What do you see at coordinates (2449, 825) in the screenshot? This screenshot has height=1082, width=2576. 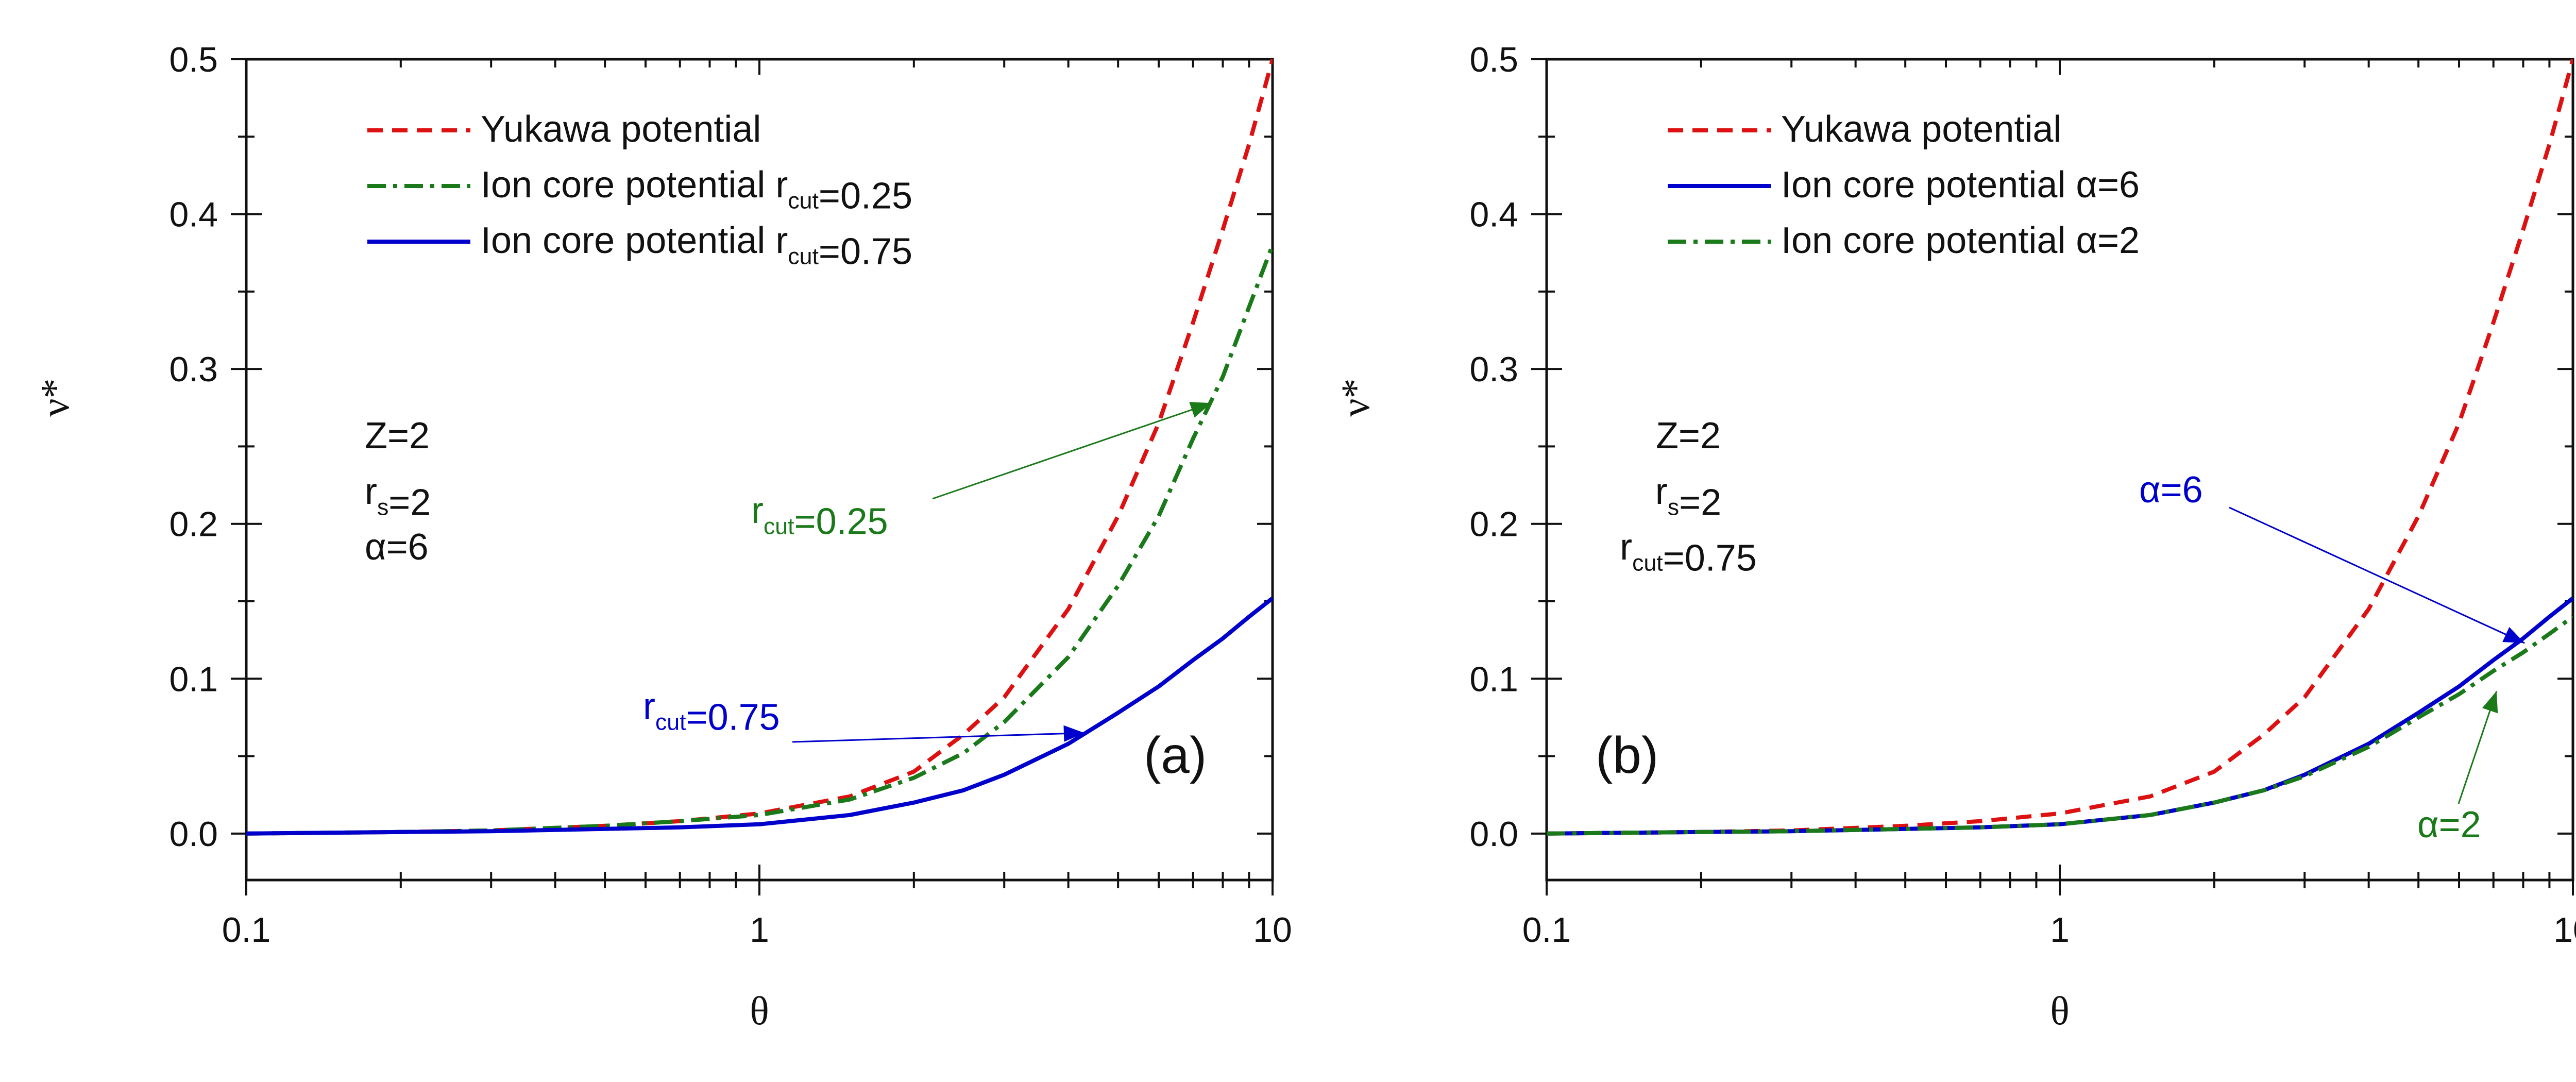 I see `annotation-text: α=2` at bounding box center [2449, 825].